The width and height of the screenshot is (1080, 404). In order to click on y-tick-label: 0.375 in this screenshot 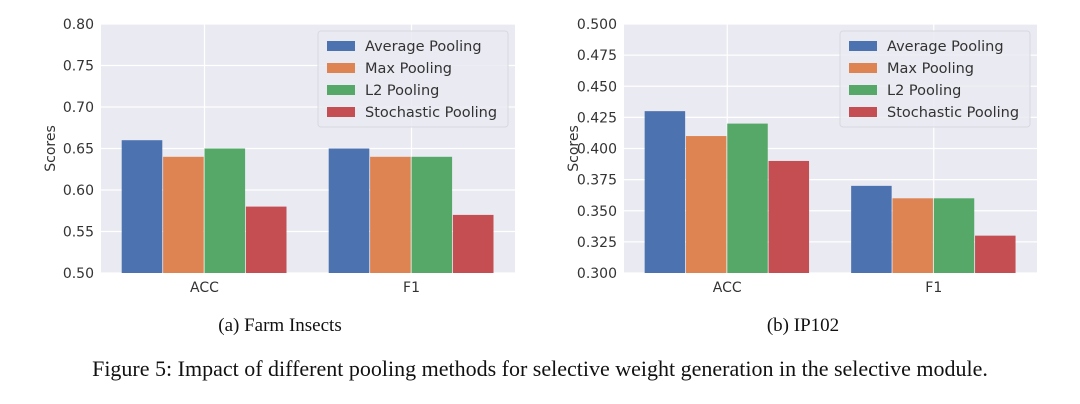, I will do `click(597, 181)`.